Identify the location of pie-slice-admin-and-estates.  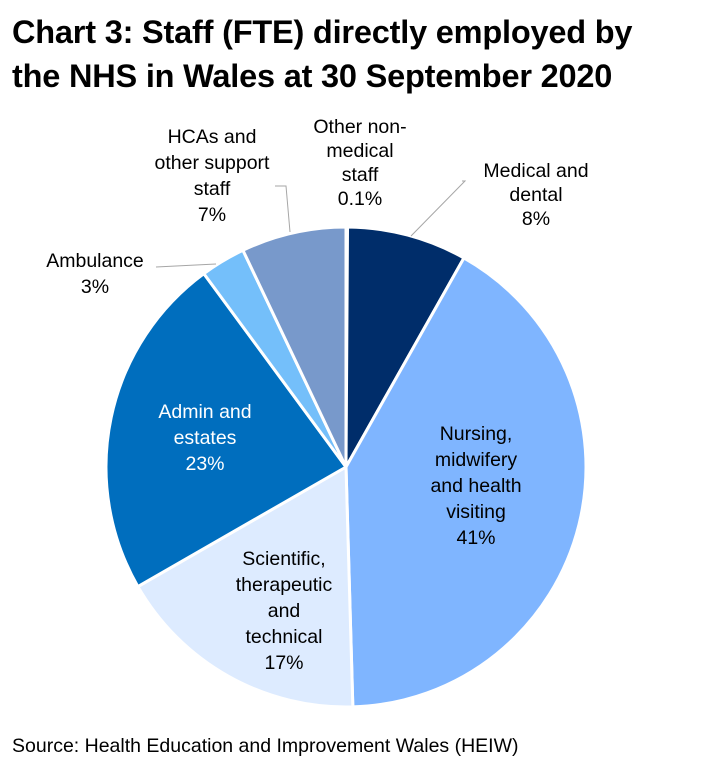
(226, 430).